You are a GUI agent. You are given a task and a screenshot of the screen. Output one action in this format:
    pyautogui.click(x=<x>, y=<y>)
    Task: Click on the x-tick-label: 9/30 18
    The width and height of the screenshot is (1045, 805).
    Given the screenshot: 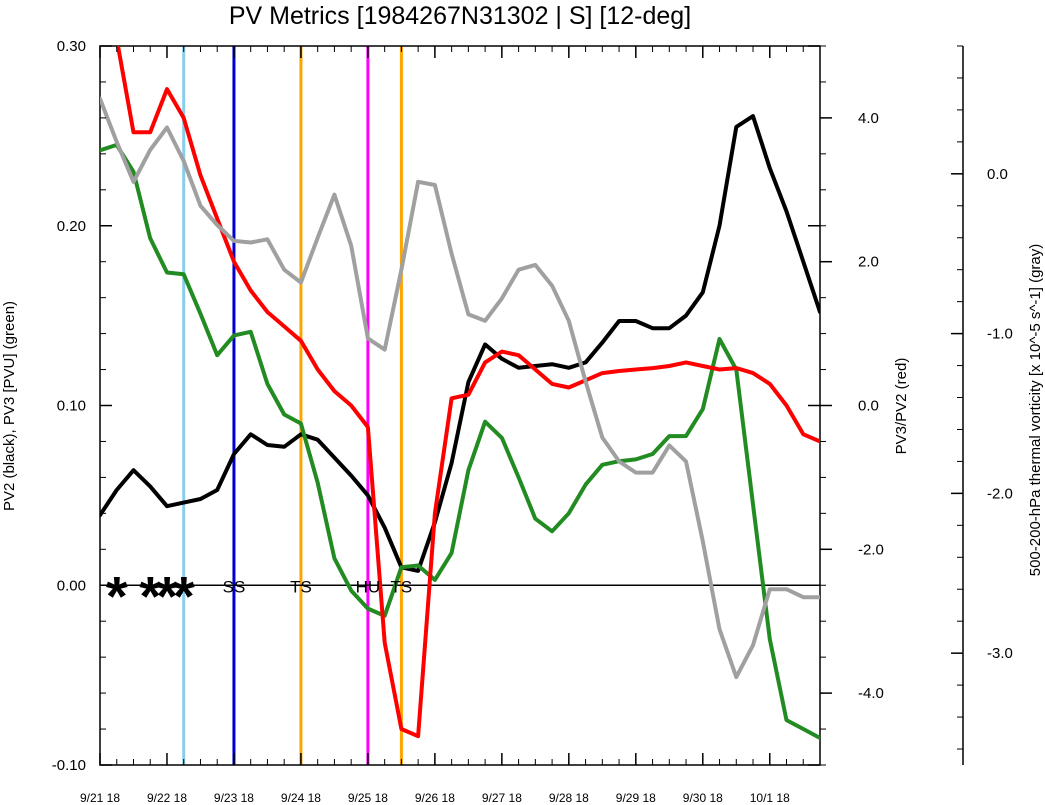 What is the action you would take?
    pyautogui.click(x=703, y=798)
    